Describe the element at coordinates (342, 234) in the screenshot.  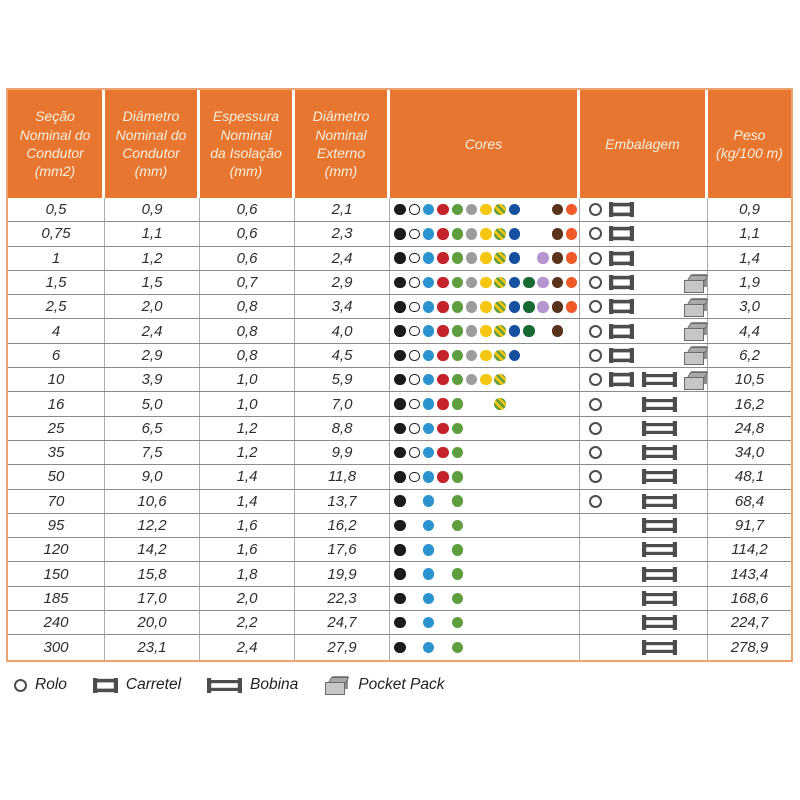
I see `cell-diam_externo: 2,3` at that location.